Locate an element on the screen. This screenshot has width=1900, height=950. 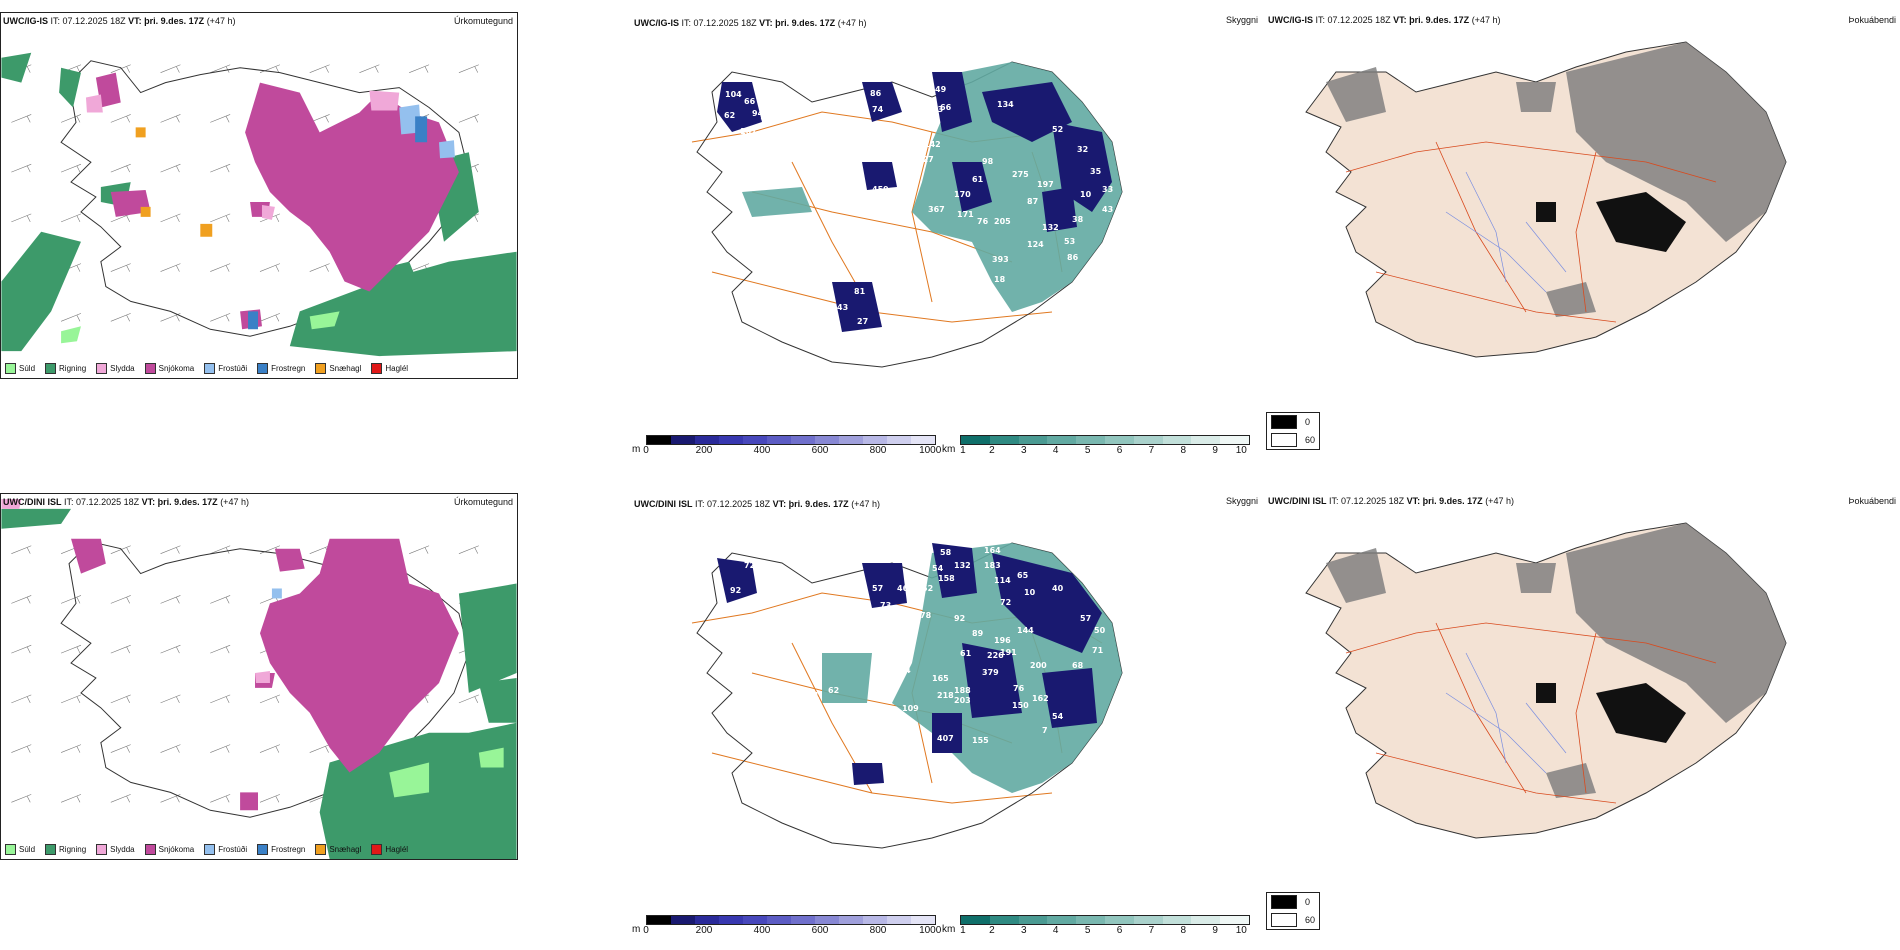
svg-text: 459 is located at coordinates (880, 189).